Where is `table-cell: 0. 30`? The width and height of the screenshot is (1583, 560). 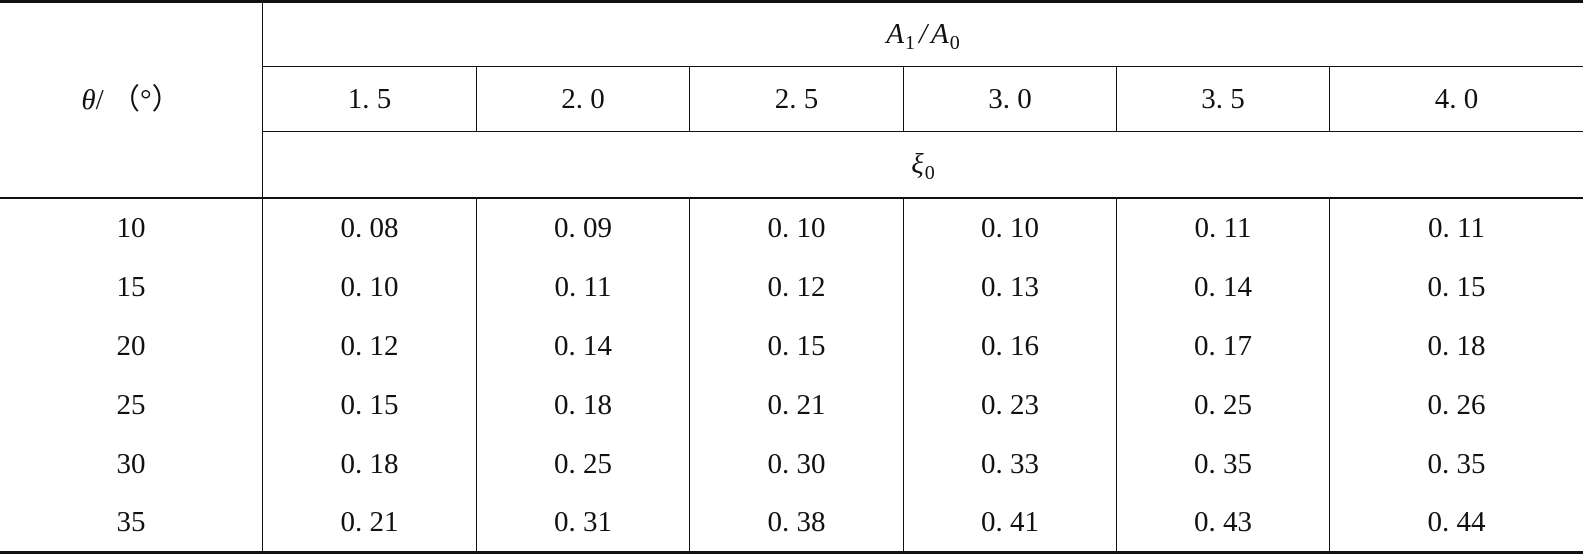
table-cell: 0. 30 is located at coordinates (796, 464).